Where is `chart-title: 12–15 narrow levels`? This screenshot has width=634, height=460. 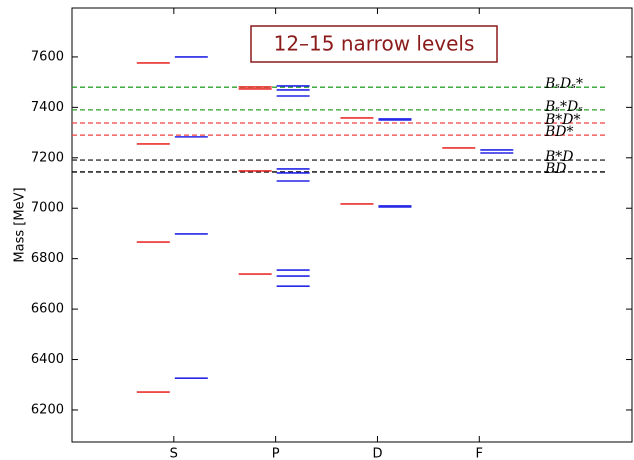
chart-title: 12–15 narrow levels is located at coordinates (374, 44).